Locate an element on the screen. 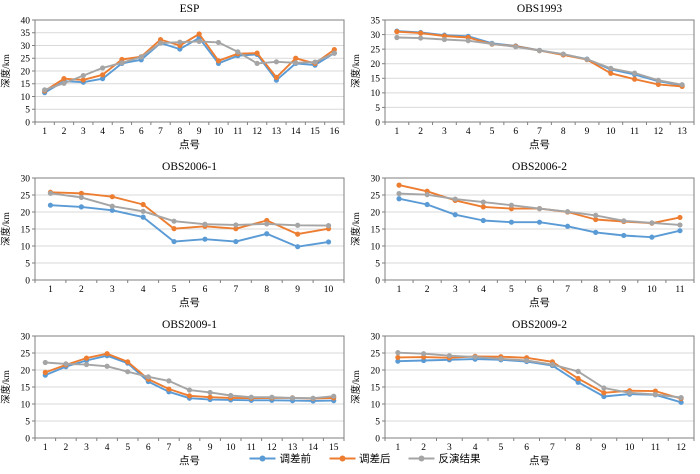  x-tick-label: 13 is located at coordinates (682, 132).